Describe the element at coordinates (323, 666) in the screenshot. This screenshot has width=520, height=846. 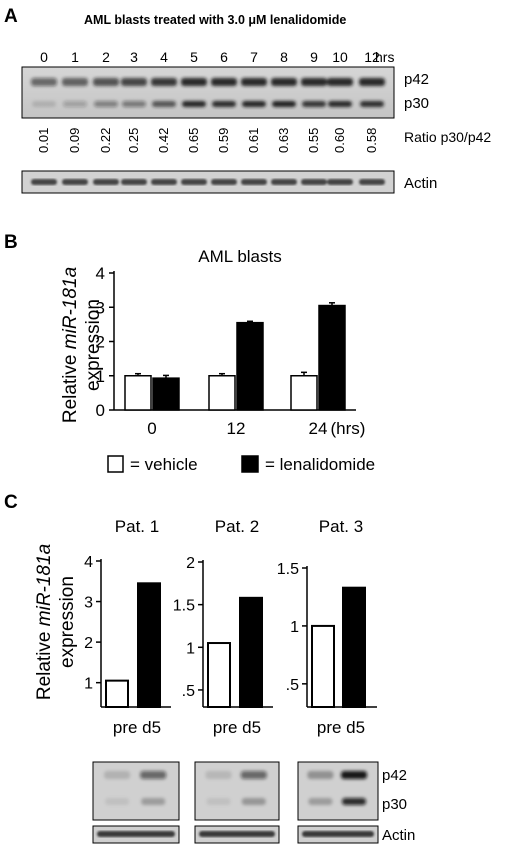
I see `bar-pre` at that location.